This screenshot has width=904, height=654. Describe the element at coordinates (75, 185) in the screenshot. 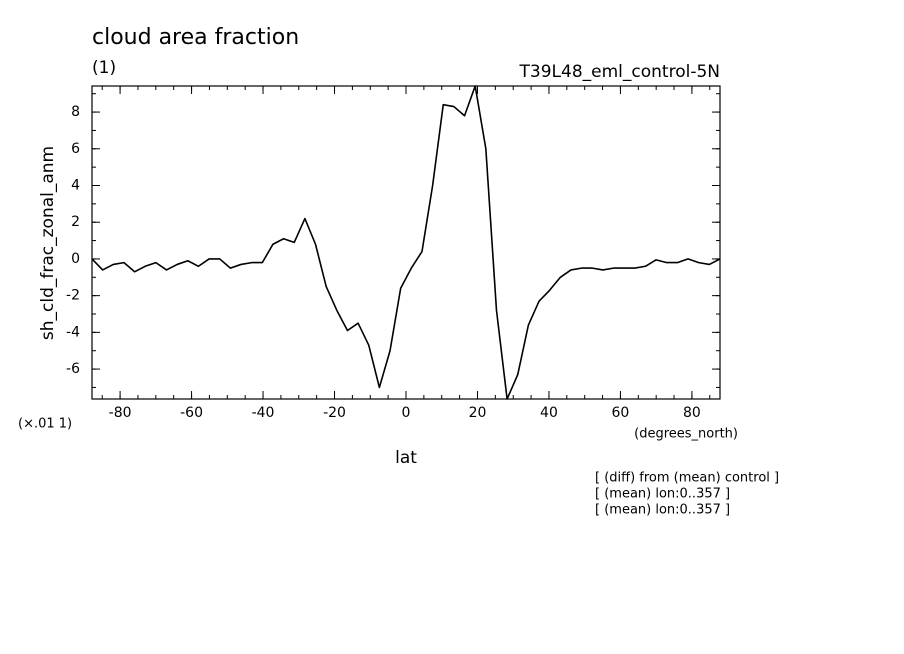

I see `y-tick-label: 4` at that location.